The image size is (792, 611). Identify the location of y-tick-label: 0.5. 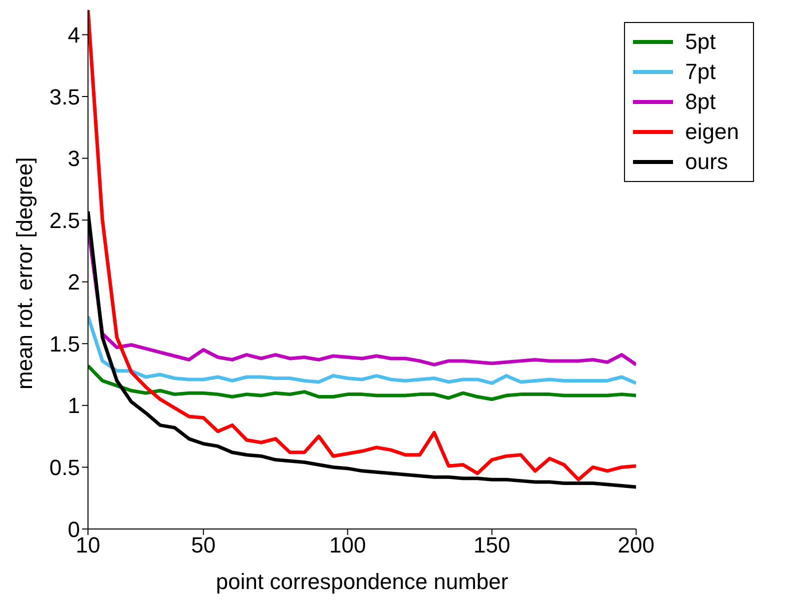
(64, 467).